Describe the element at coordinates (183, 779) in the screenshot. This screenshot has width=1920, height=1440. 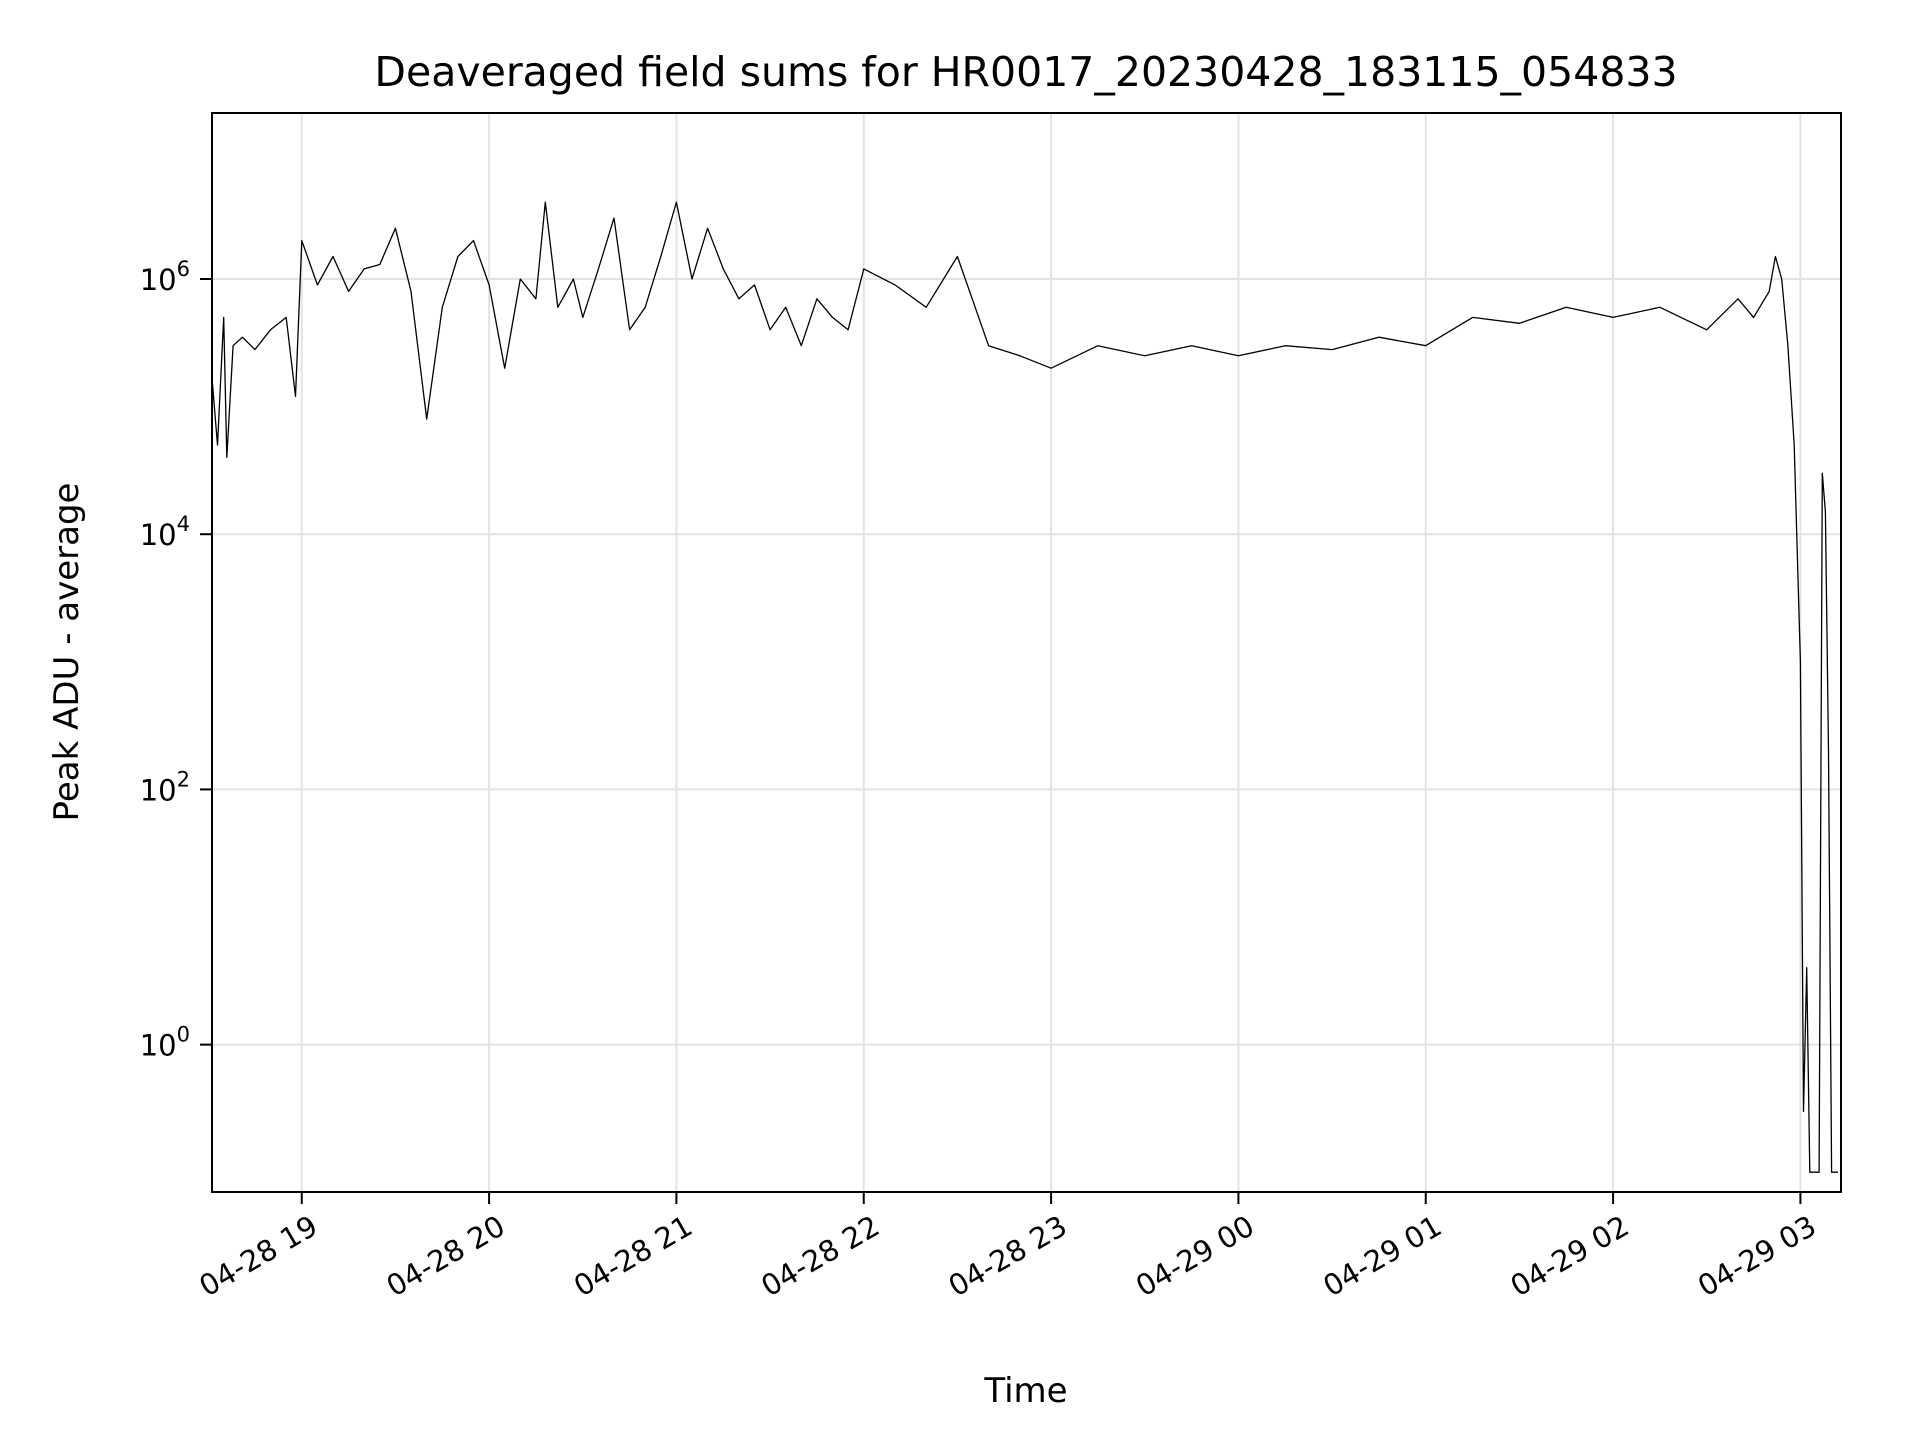
I see `y-tick-exponent: 2` at that location.